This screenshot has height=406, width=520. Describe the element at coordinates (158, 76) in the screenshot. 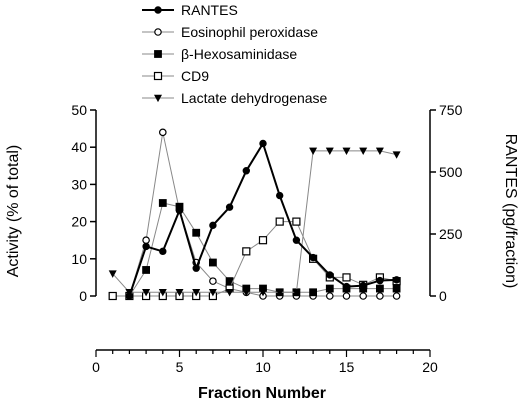

I see `legend-marker-cd9` at that location.